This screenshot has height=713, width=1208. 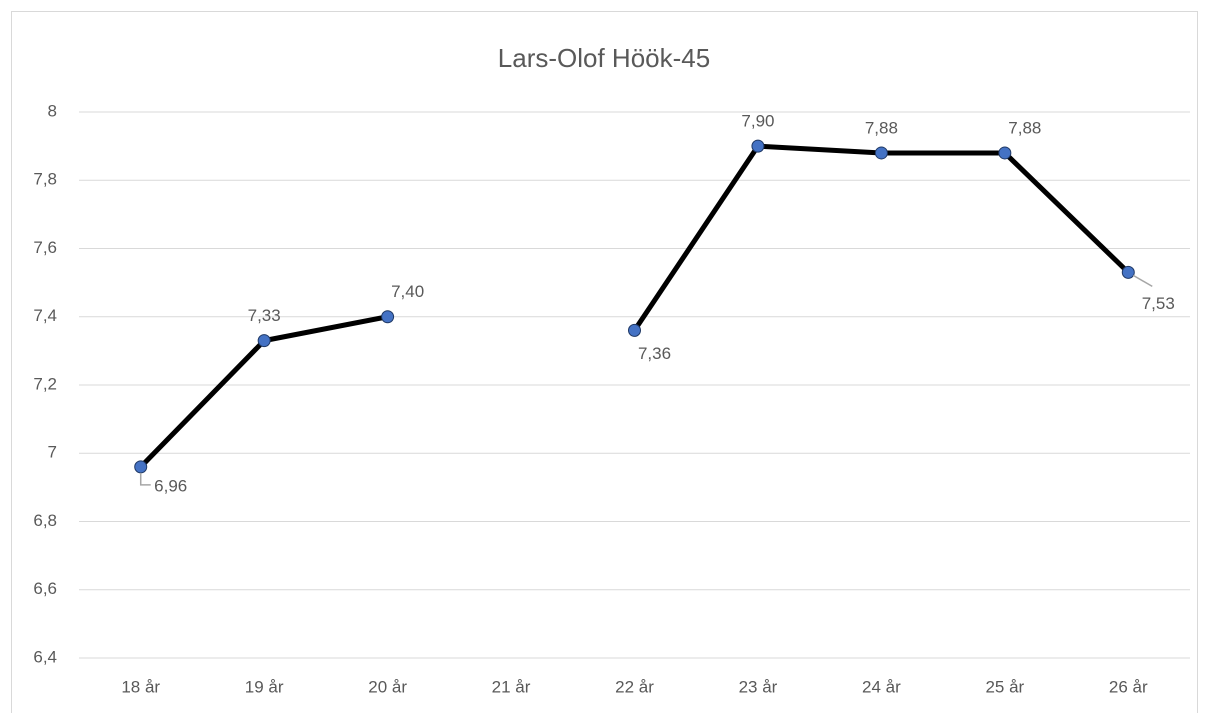 What do you see at coordinates (45, 656) in the screenshot?
I see `y-tick-label: 6,4` at bounding box center [45, 656].